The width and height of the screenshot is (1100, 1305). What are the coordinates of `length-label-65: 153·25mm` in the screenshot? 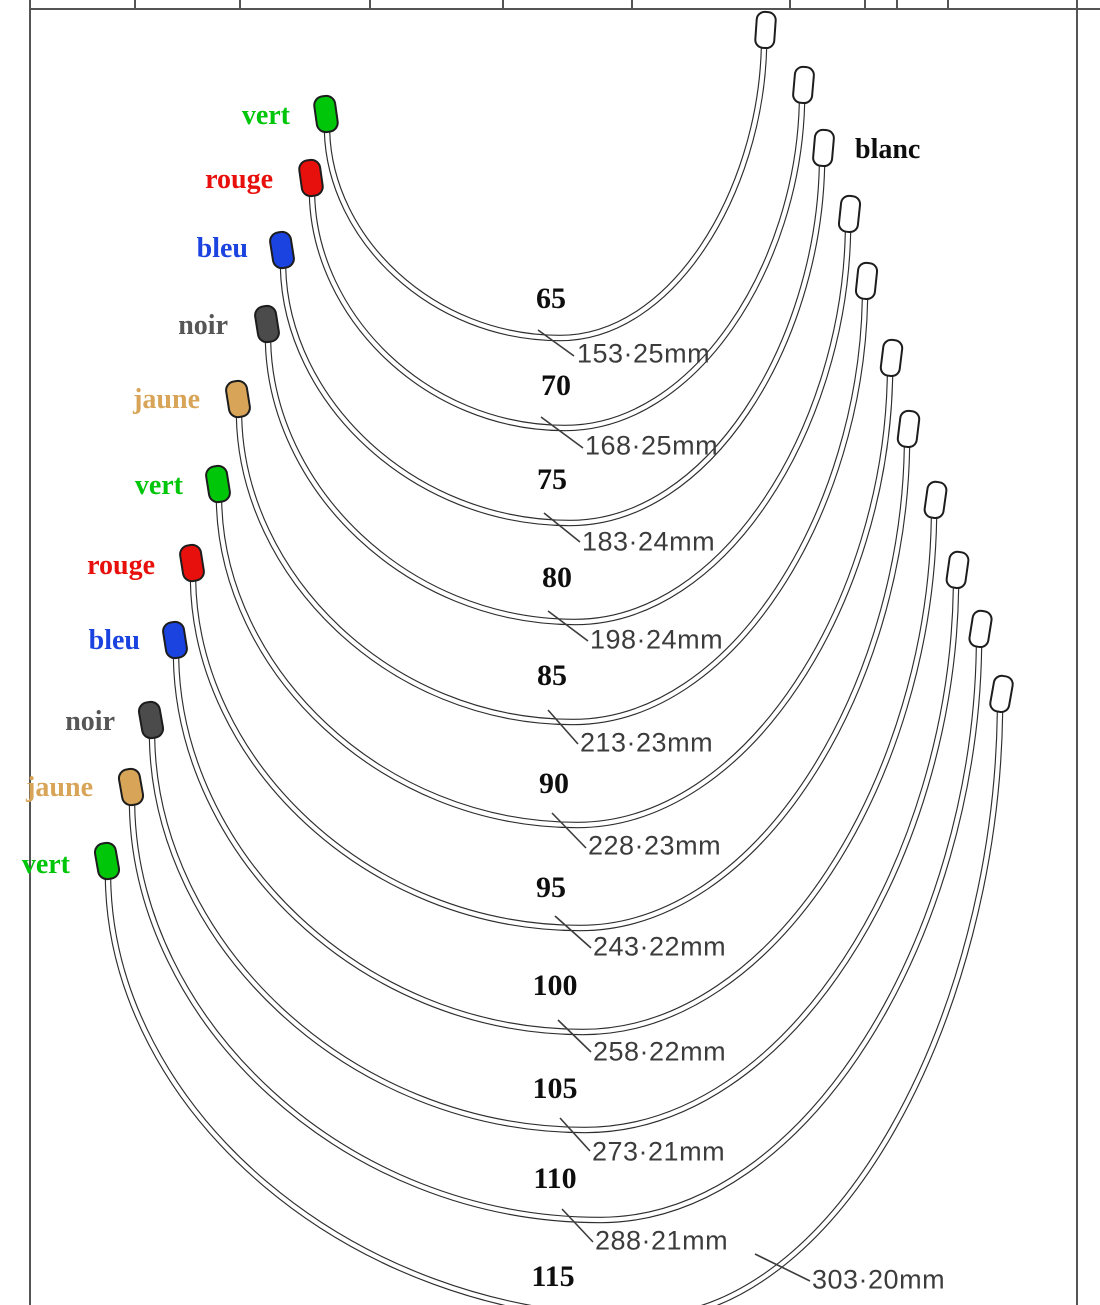 It's located at (644, 353).